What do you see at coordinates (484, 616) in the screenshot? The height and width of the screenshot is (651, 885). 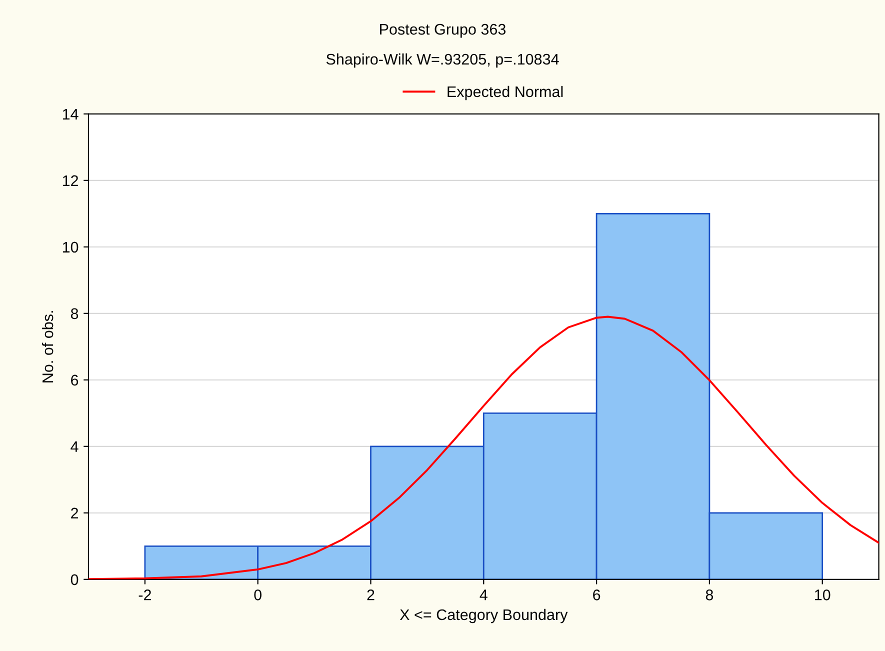 I see `x-axis-title: X <= Category Boundary` at bounding box center [484, 616].